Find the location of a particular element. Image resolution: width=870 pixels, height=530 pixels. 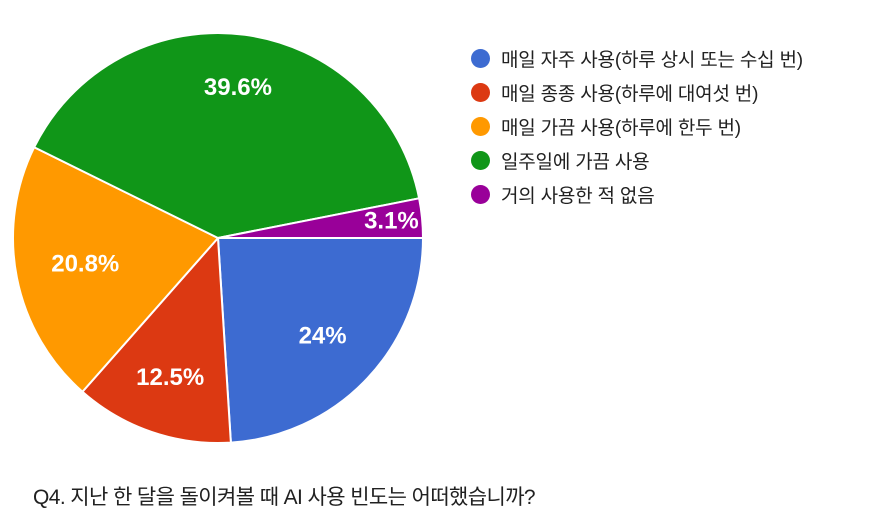

pie-slice-label: 12.5% is located at coordinates (170, 377).